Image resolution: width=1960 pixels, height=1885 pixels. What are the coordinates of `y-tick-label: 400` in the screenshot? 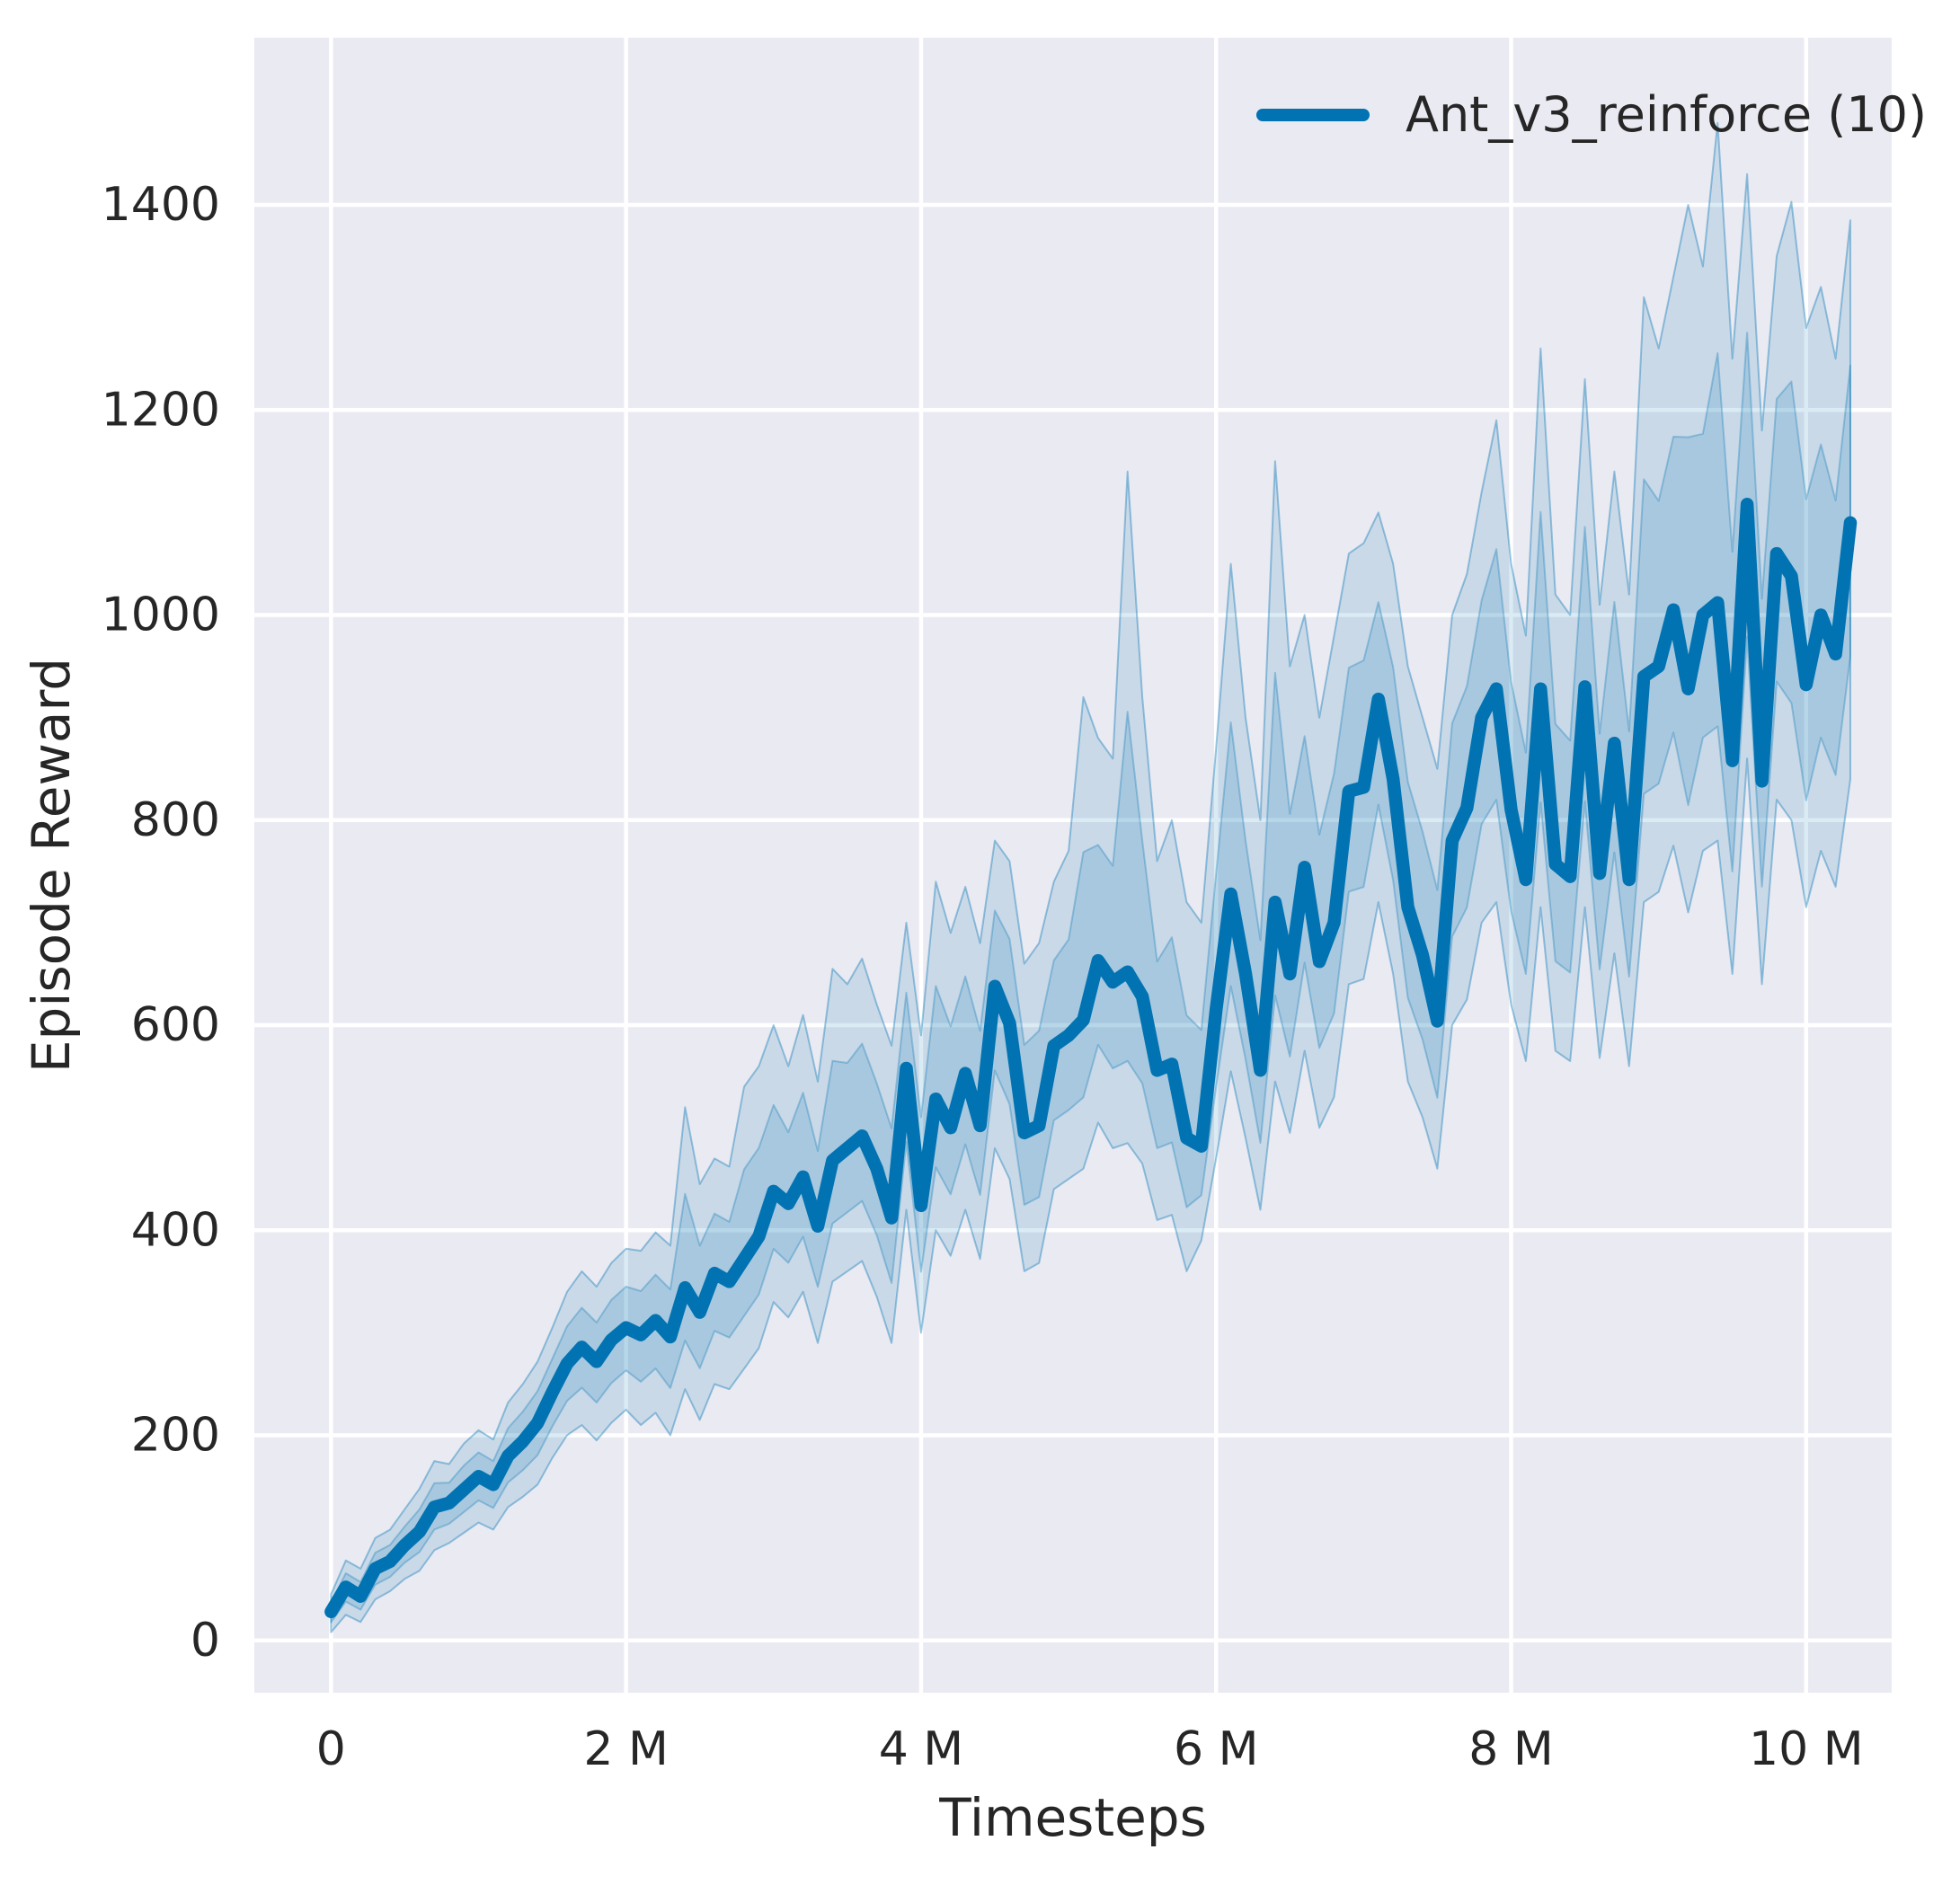 It's located at (175, 1230).